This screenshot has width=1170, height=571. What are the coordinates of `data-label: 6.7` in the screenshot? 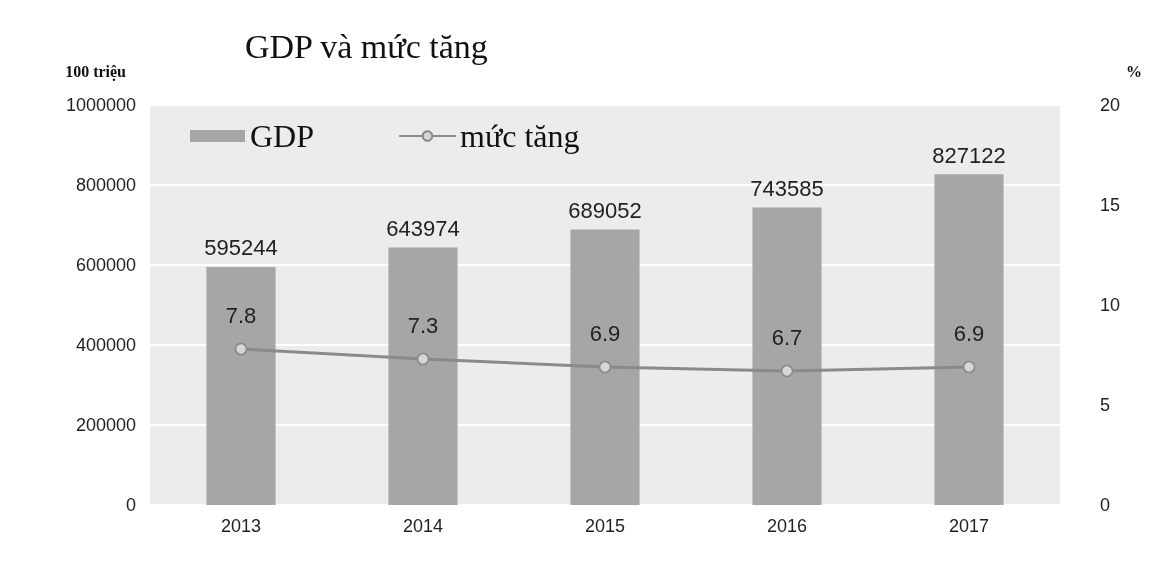 It's located at (787, 338).